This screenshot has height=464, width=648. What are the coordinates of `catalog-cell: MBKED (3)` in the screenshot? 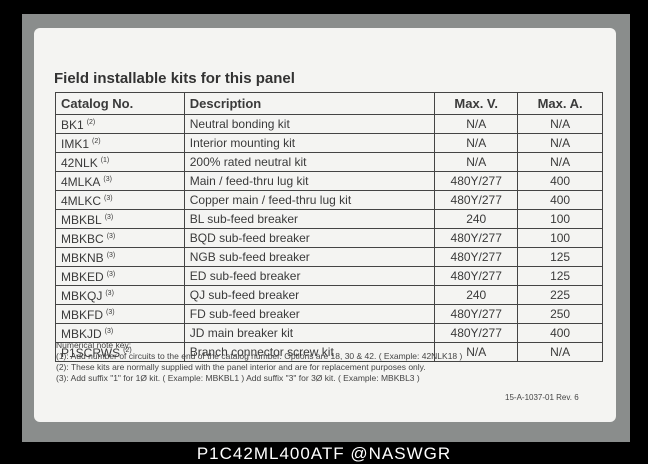 It's located at (120, 276).